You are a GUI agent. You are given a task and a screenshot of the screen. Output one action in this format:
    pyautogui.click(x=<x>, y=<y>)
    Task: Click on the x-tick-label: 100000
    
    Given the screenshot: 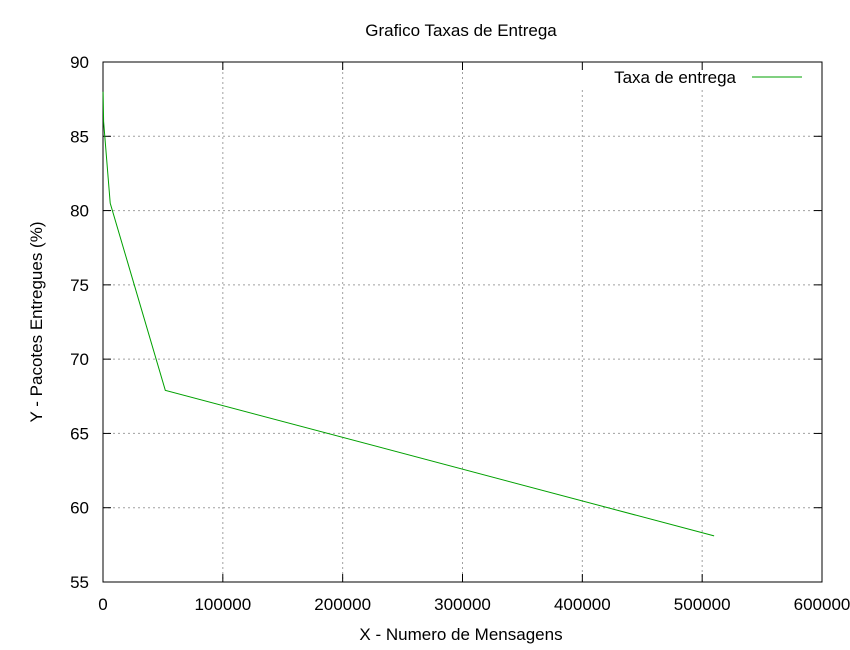 What is the action you would take?
    pyautogui.click(x=222, y=604)
    